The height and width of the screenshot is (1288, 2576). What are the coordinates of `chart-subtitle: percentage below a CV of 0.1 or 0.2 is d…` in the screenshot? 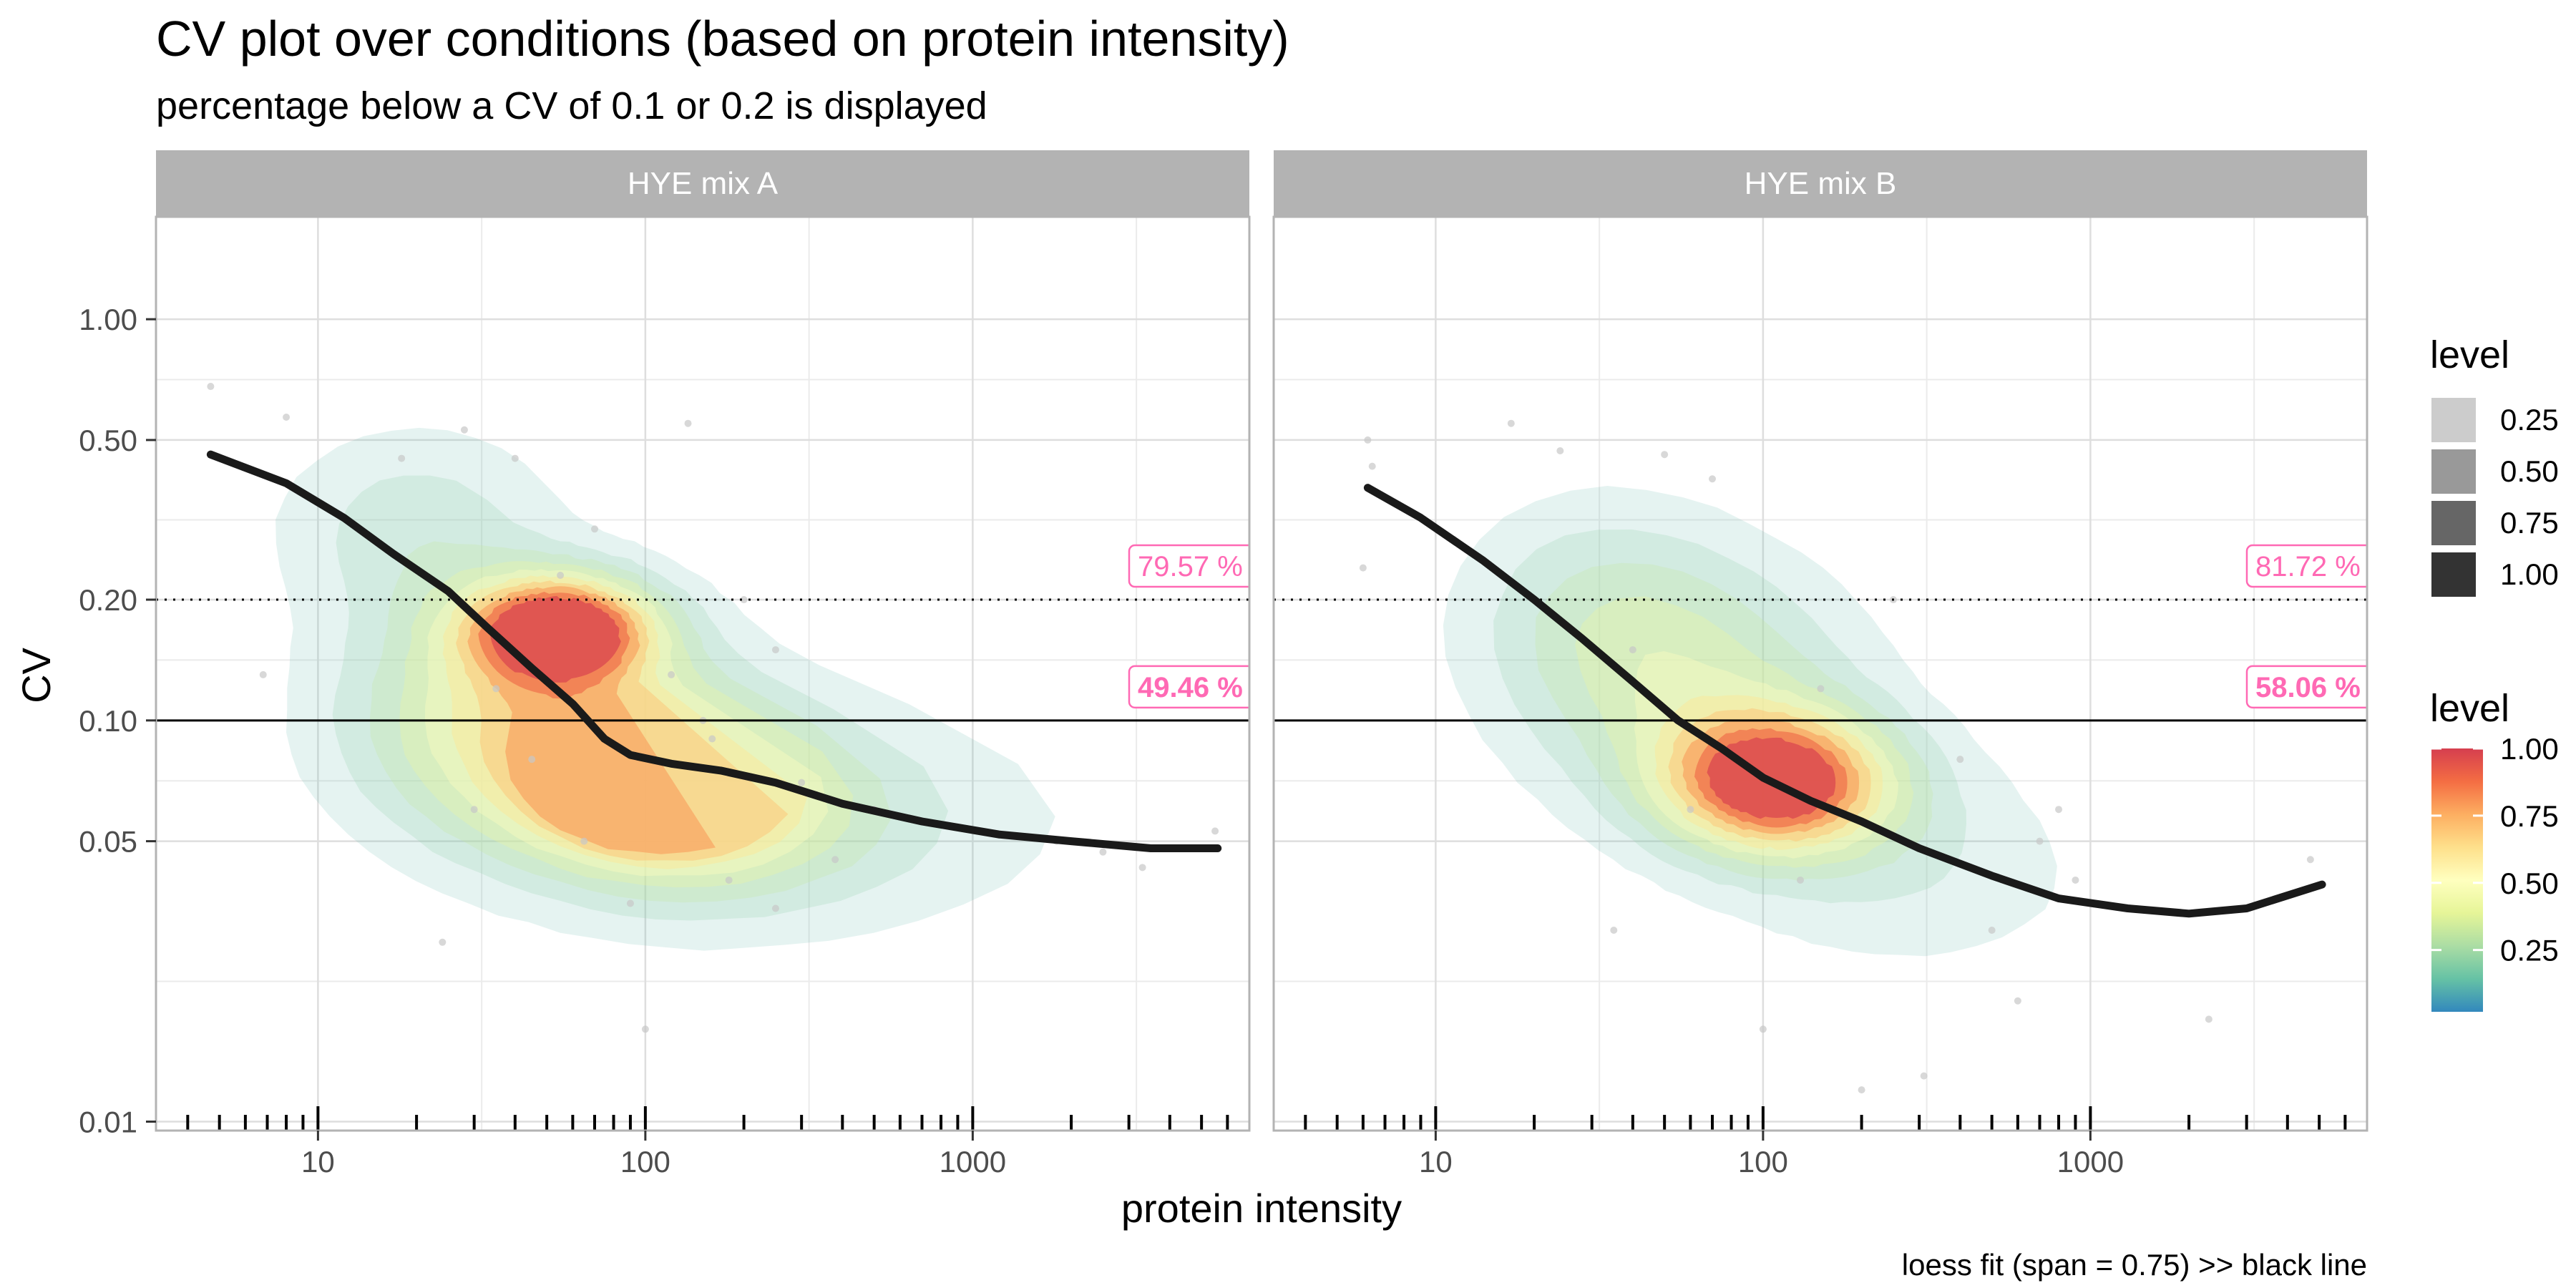 It's located at (571, 105).